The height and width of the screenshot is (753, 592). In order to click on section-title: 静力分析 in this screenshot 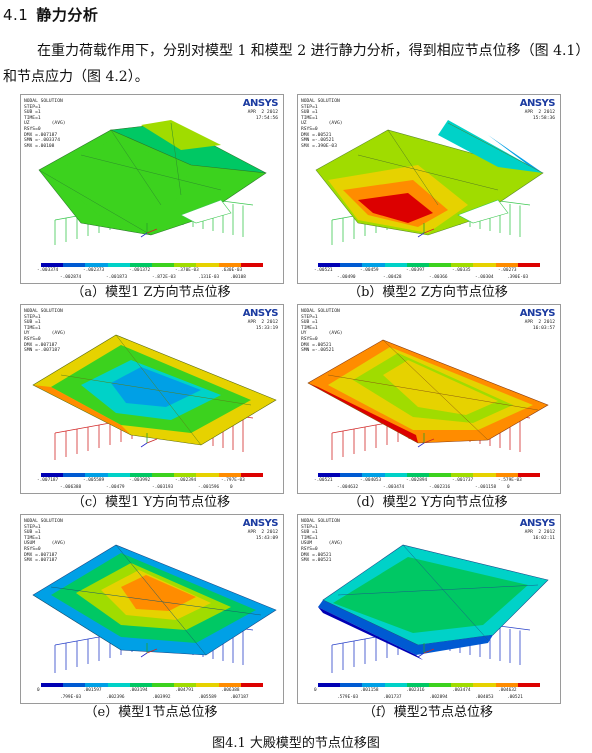, I will do `click(67, 15)`.